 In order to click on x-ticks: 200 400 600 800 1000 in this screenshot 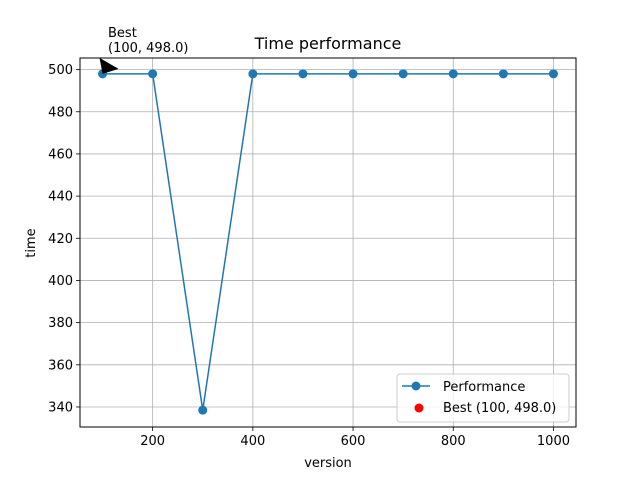, I will do `click(355, 438)`.